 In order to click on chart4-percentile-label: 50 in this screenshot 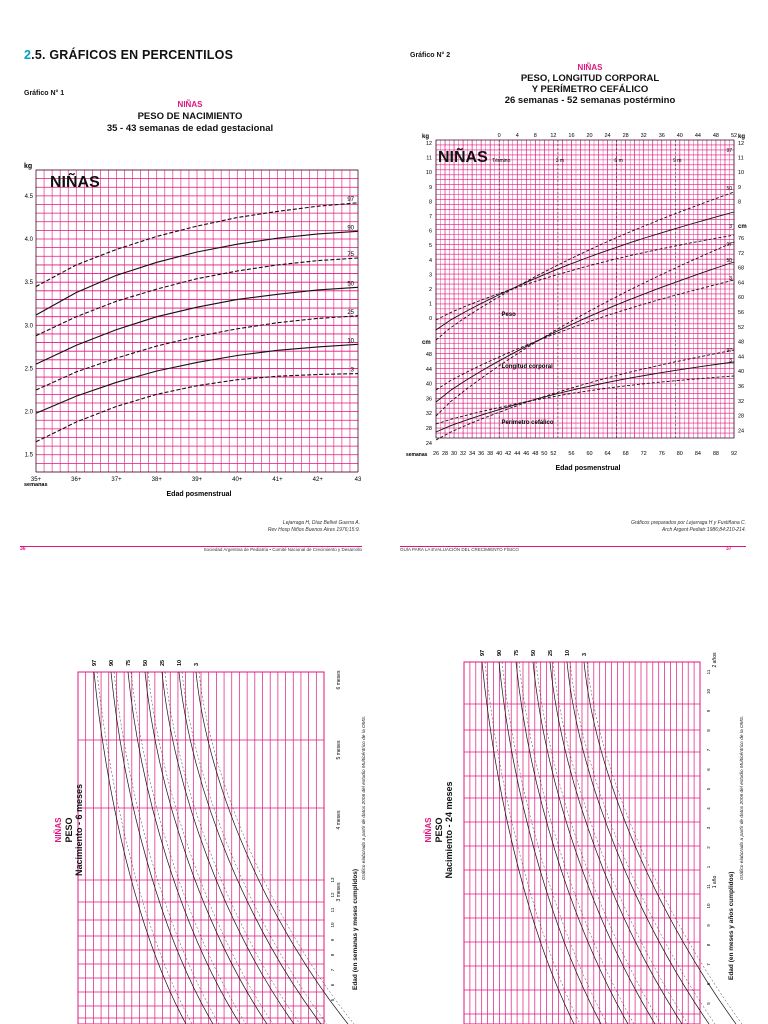, I will do `click(534, 653)`.